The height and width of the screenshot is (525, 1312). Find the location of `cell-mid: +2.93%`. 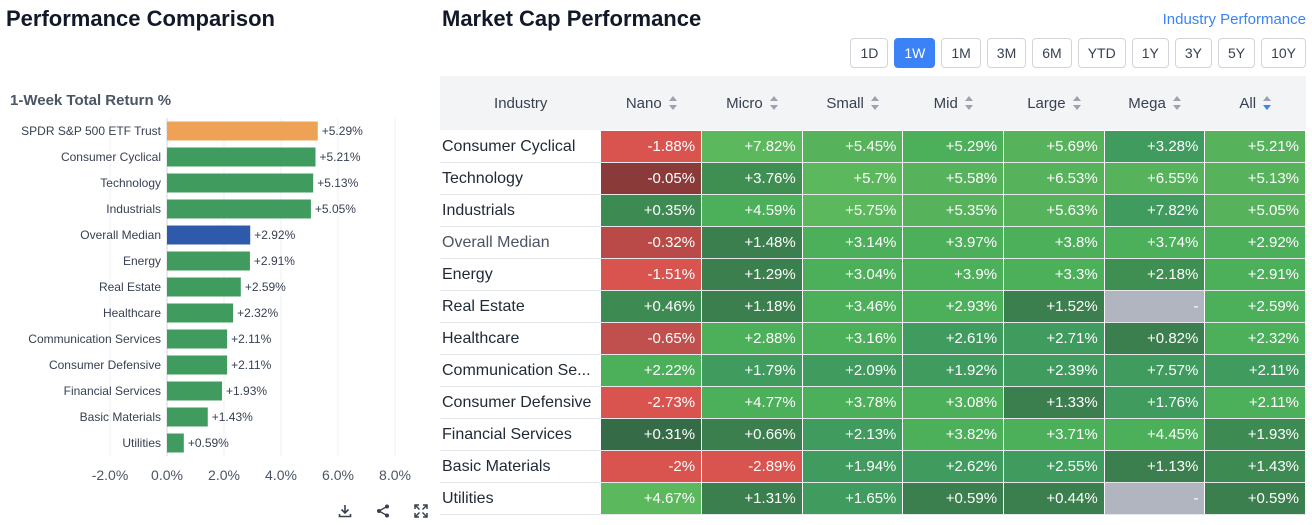

cell-mid: +2.93% is located at coordinates (954, 306).